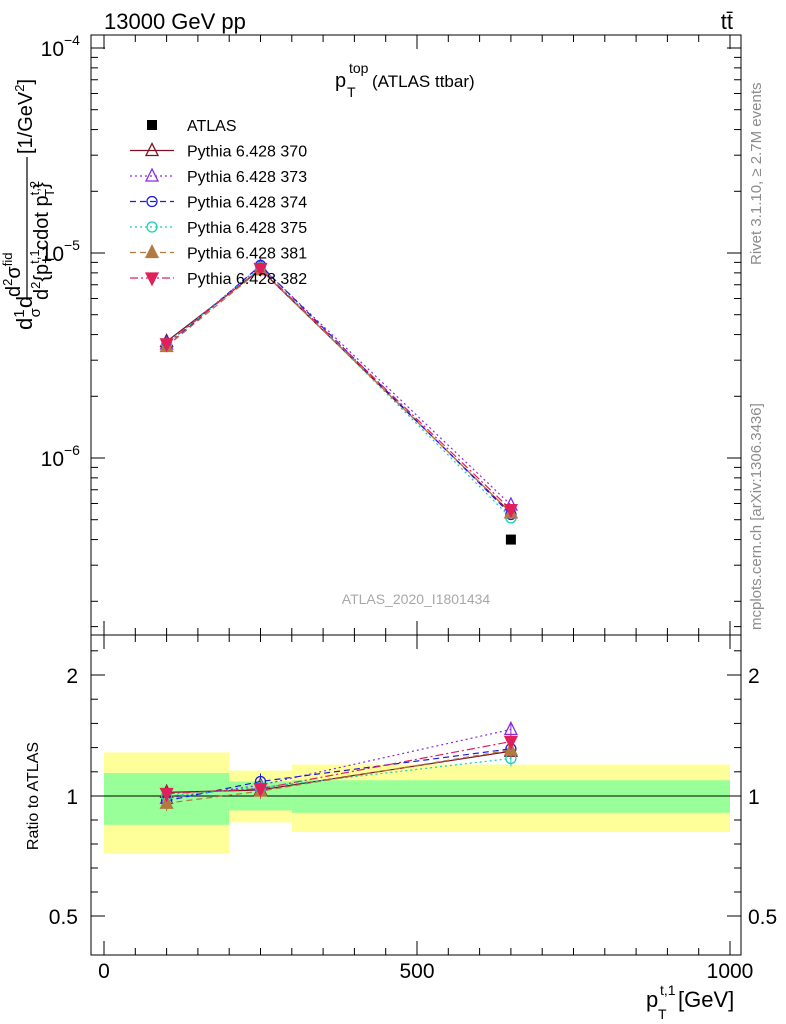  I want to click on xlabel-sup: t,1, so click(668, 990).